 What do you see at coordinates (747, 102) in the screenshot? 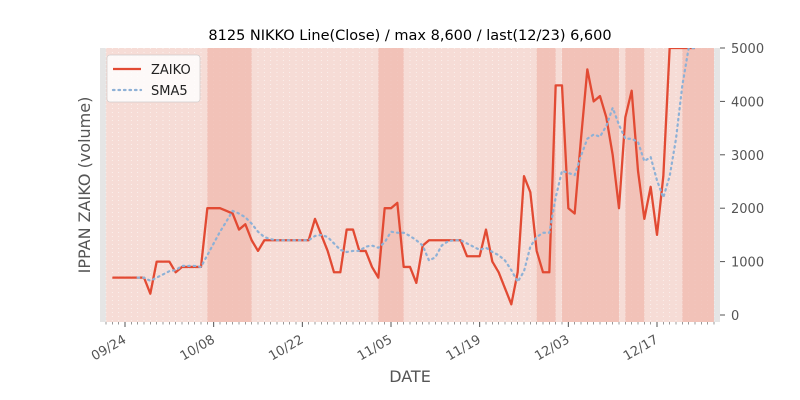
I see `y-tick-label: 4000` at bounding box center [747, 102].